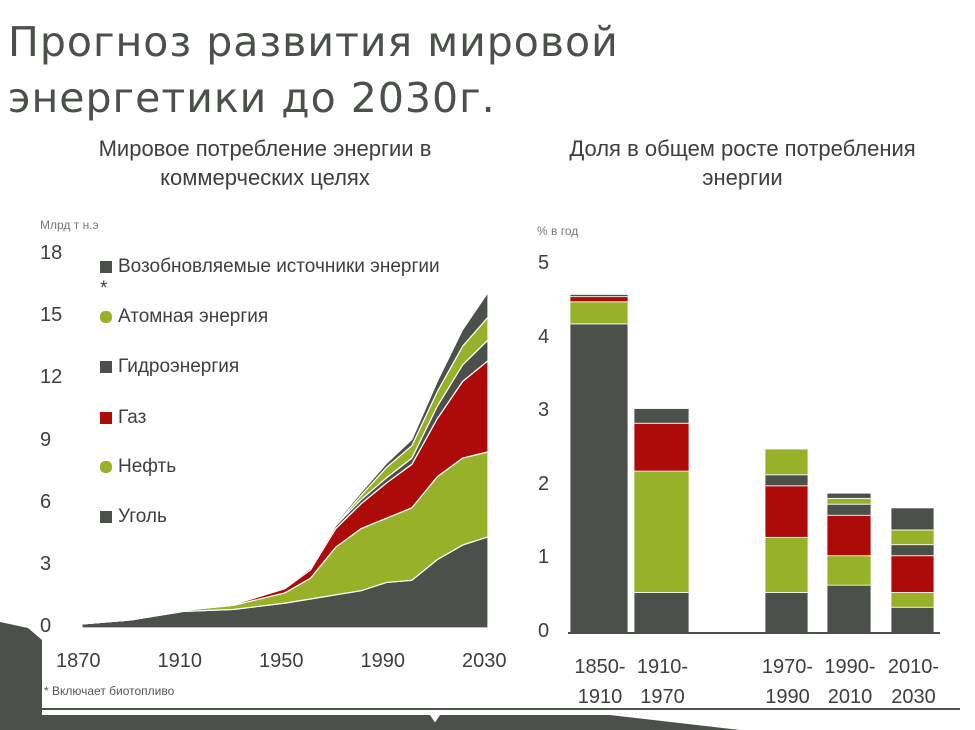  What do you see at coordinates (78, 661) in the screenshot?
I see `left-x-tick: 1870` at bounding box center [78, 661].